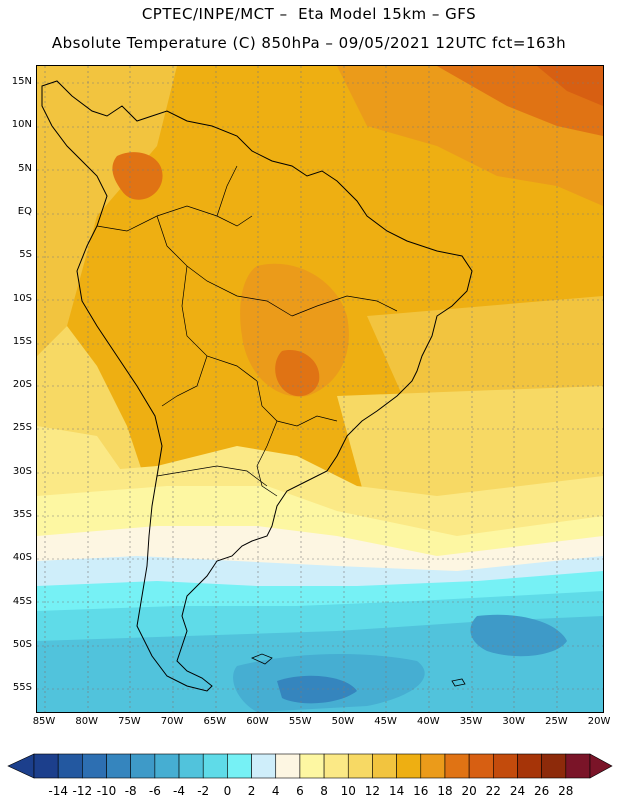 The width and height of the screenshot is (618, 800). What do you see at coordinates (396, 791) in the screenshot?
I see `colorbar-label: 14` at bounding box center [396, 791].